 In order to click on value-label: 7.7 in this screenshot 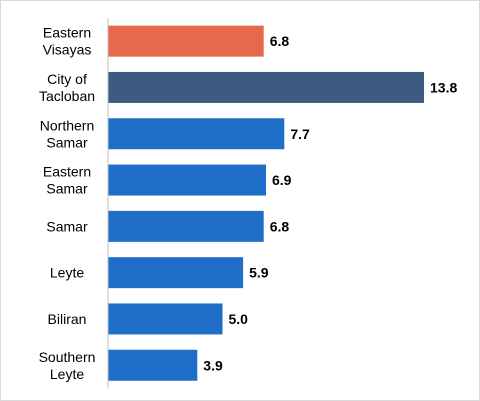, I will do `click(300, 134)`.